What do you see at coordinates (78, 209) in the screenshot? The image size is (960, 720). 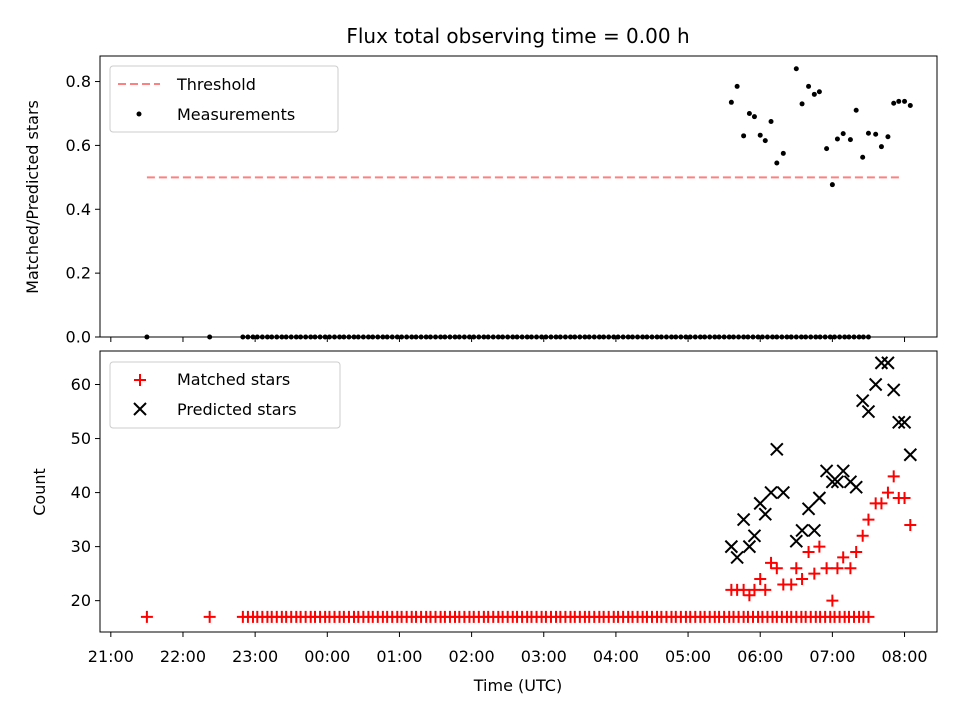 I see `ratio-y-tick-label: 0.4` at bounding box center [78, 209].